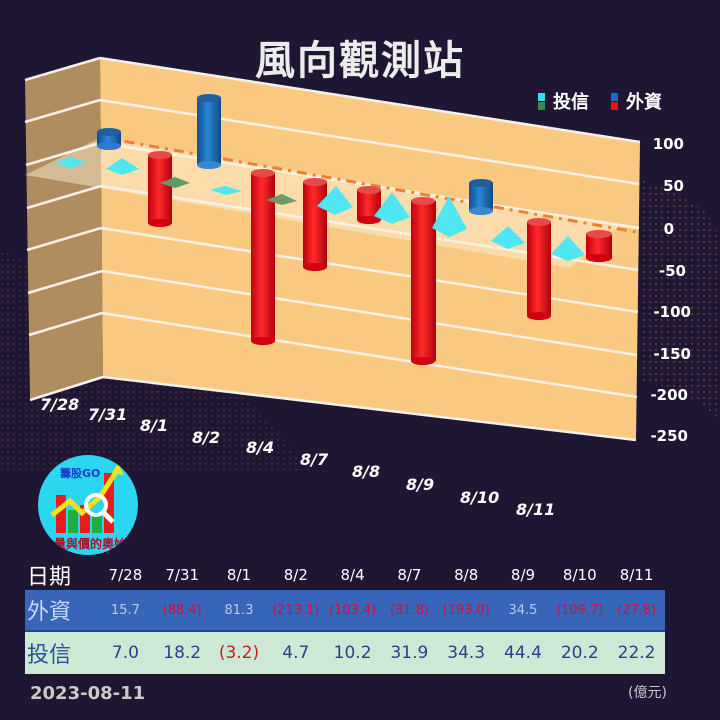  What do you see at coordinates (523, 575) in the screenshot?
I see `header-date: 8/9` at bounding box center [523, 575].